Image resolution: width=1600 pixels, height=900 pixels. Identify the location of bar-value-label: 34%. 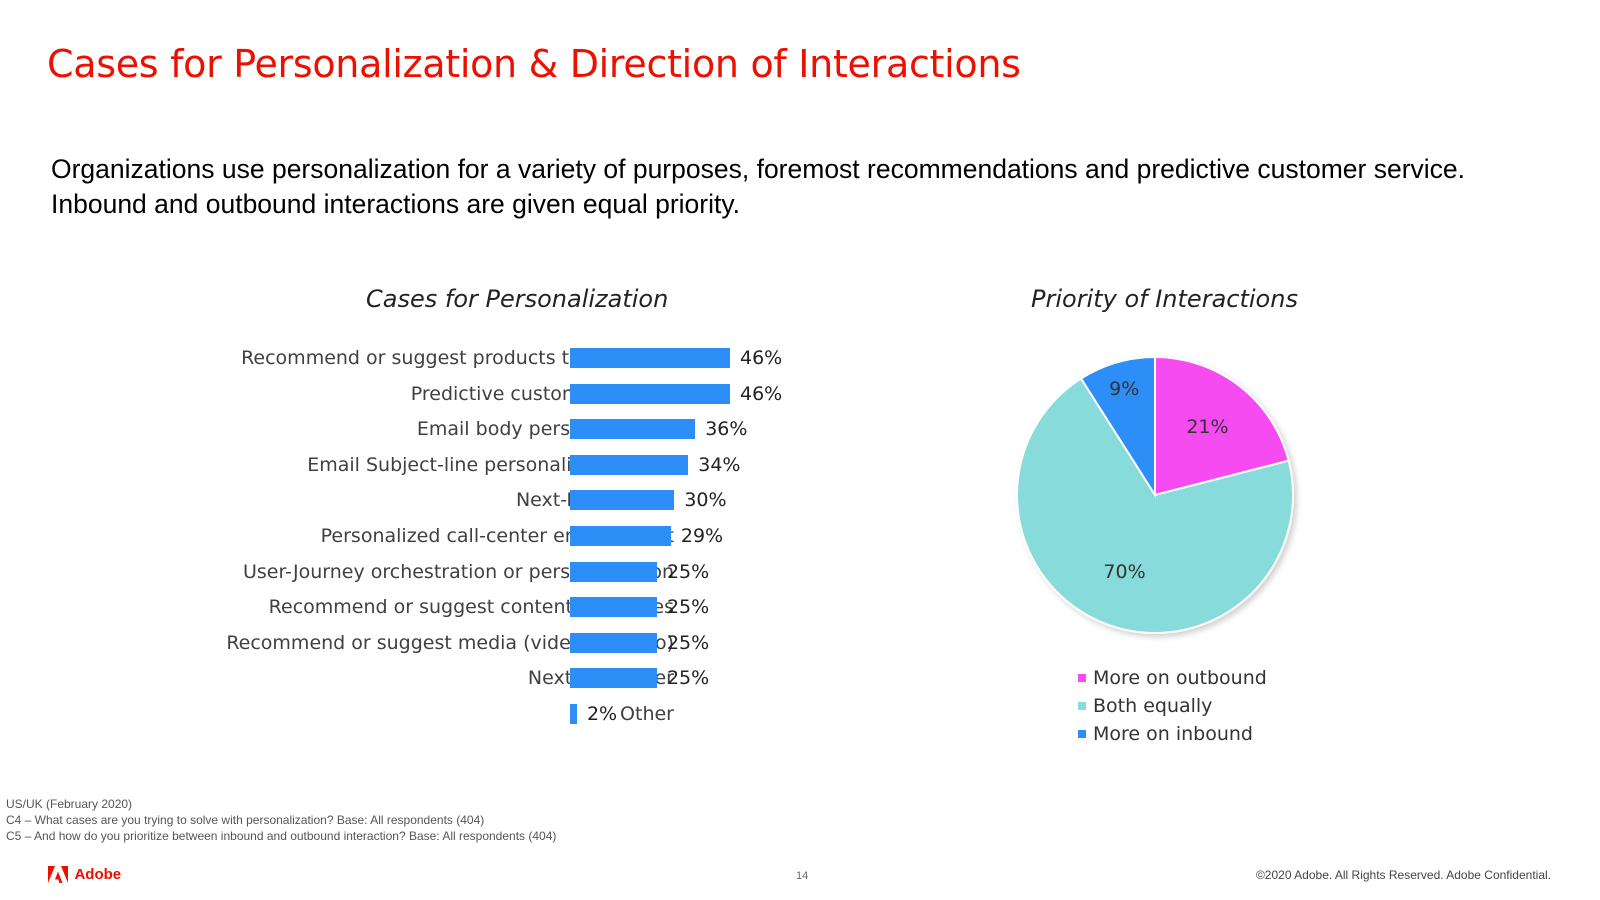
(719, 464).